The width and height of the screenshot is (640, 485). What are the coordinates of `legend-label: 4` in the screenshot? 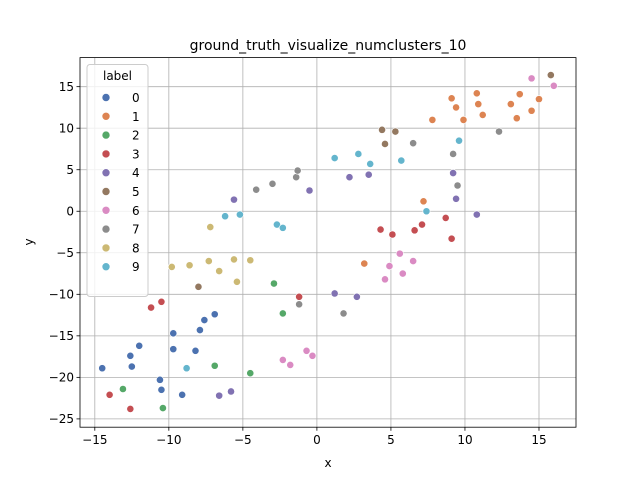 It's located at (136, 173).